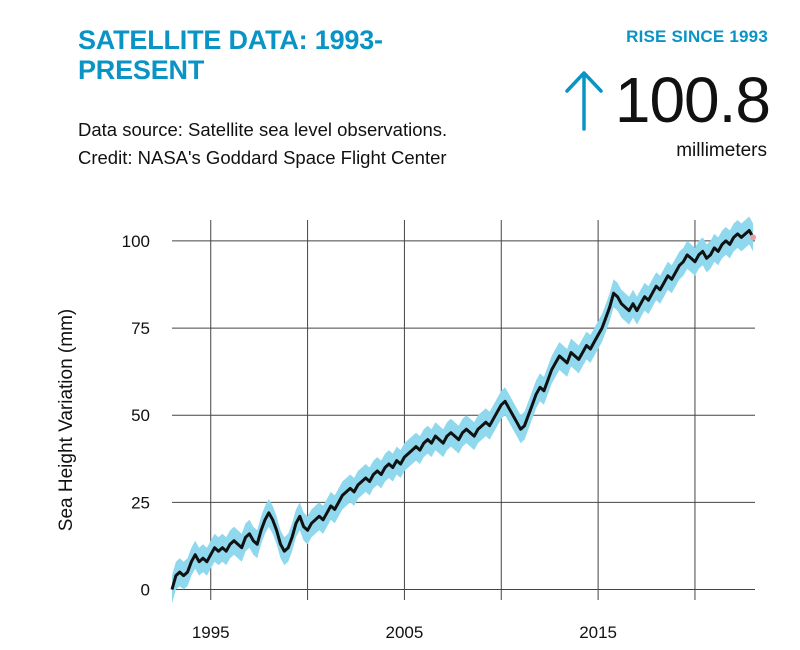  What do you see at coordinates (584, 101) in the screenshot?
I see `up-arrow-icon` at bounding box center [584, 101].